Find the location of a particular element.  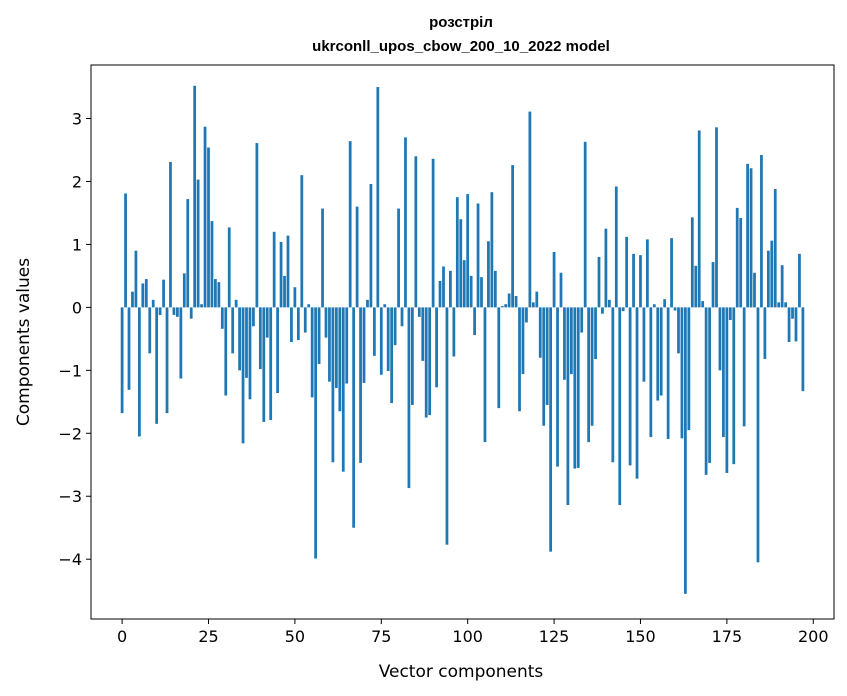

y-axis-label: Components values is located at coordinates (24, 342).